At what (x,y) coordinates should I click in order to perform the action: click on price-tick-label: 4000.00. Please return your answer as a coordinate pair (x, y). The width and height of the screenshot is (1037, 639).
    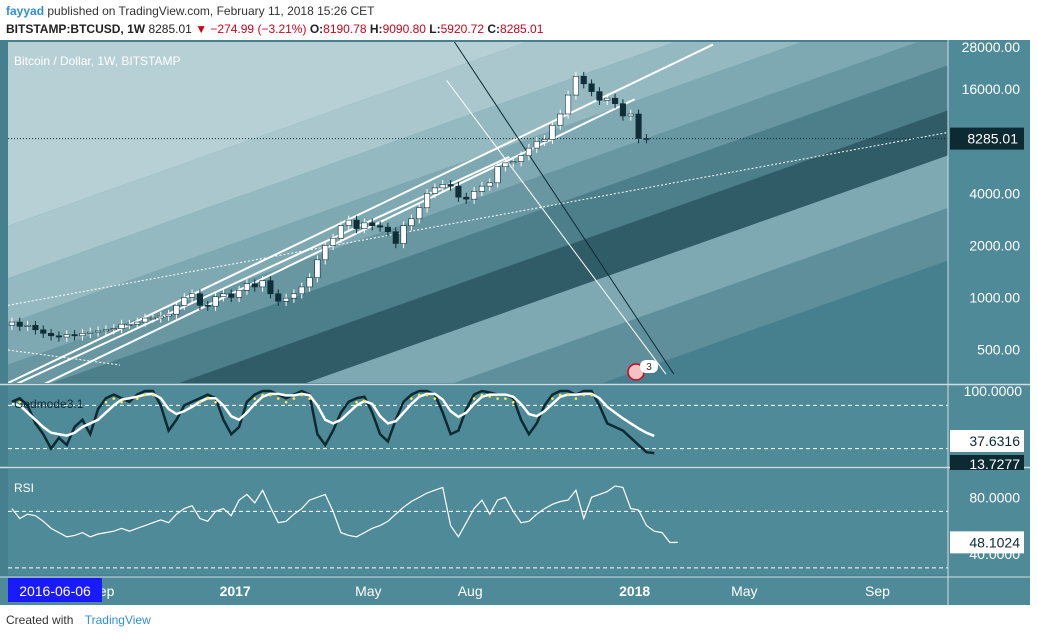
    Looking at the image, I should click on (994, 193).